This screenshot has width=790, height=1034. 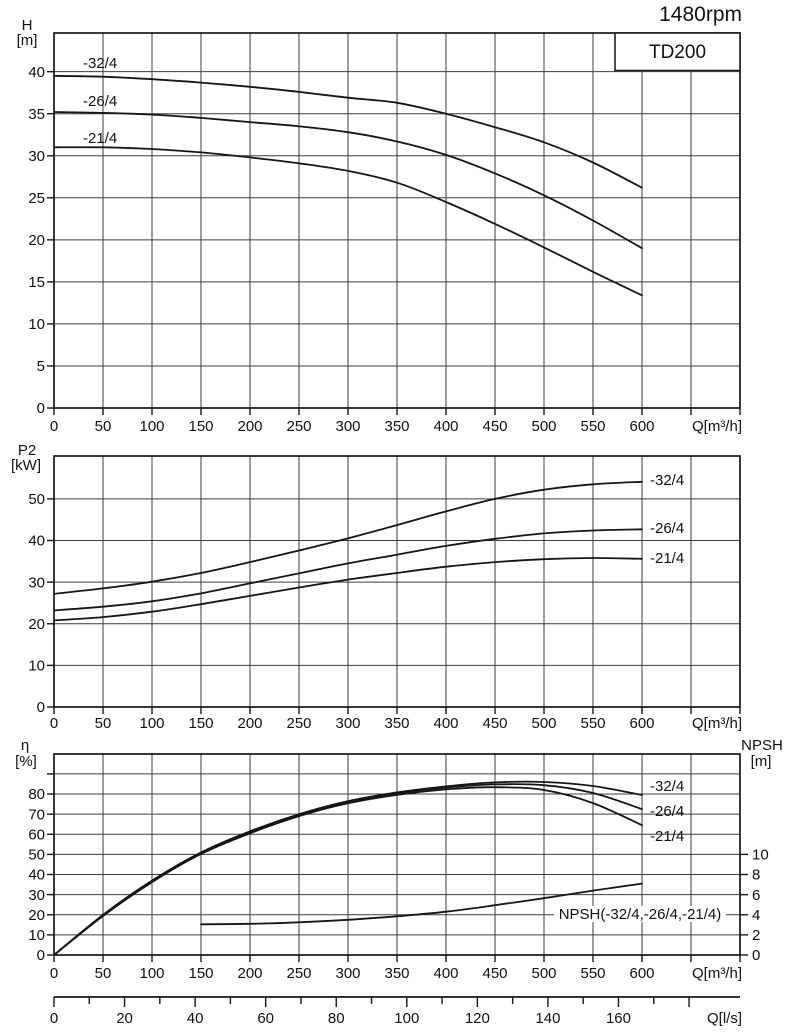 I want to click on curve-power-curve--21/4, so click(x=348, y=589).